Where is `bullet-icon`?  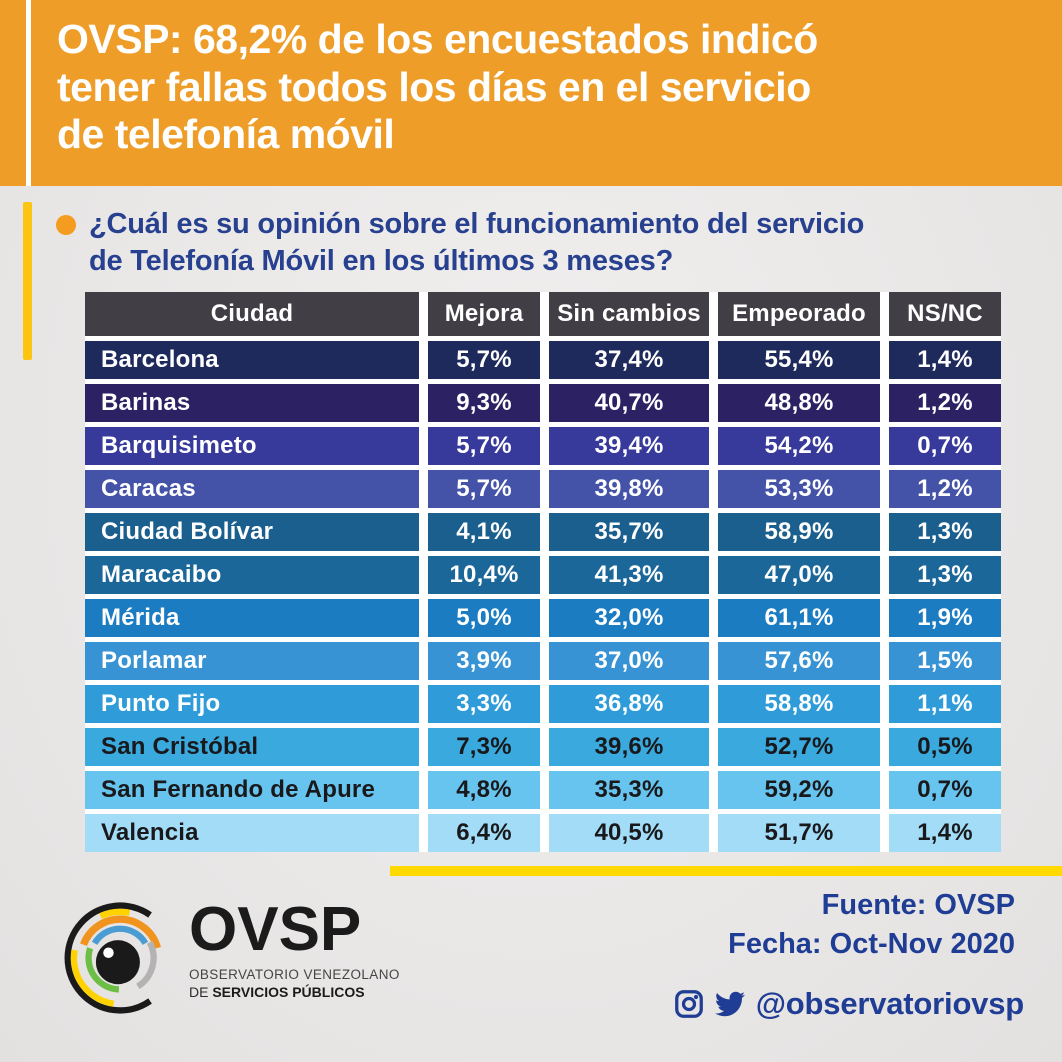 bullet-icon is located at coordinates (66, 225).